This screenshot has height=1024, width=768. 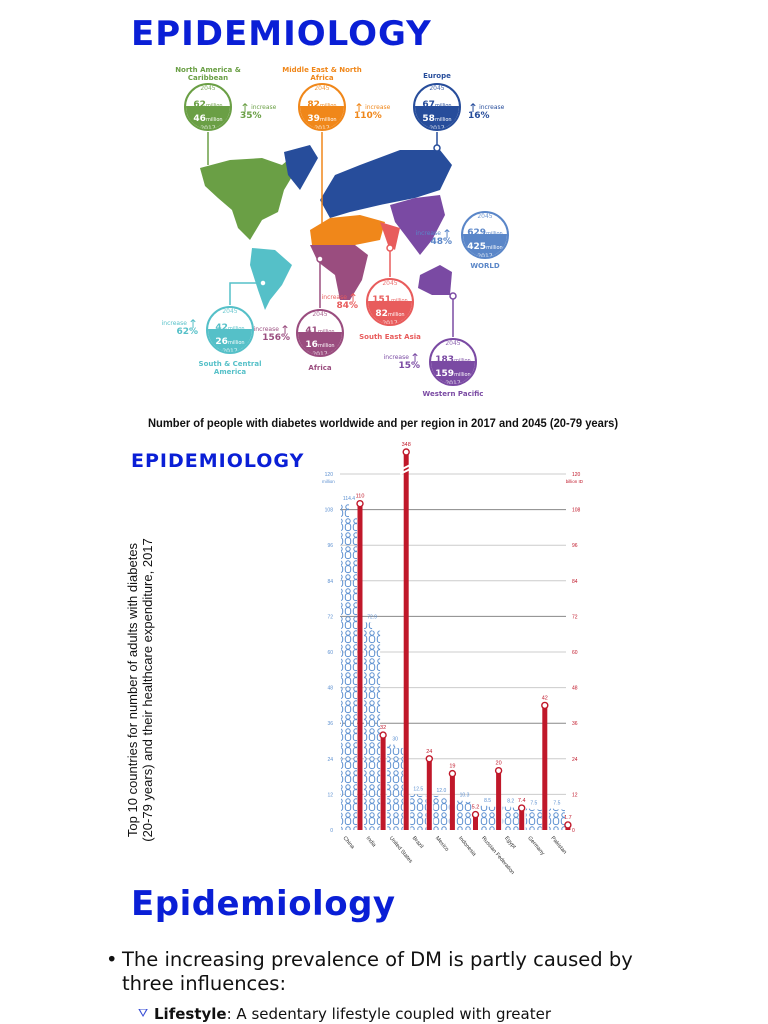 I want to click on left-axis-unit: million, so click(x=328, y=481).